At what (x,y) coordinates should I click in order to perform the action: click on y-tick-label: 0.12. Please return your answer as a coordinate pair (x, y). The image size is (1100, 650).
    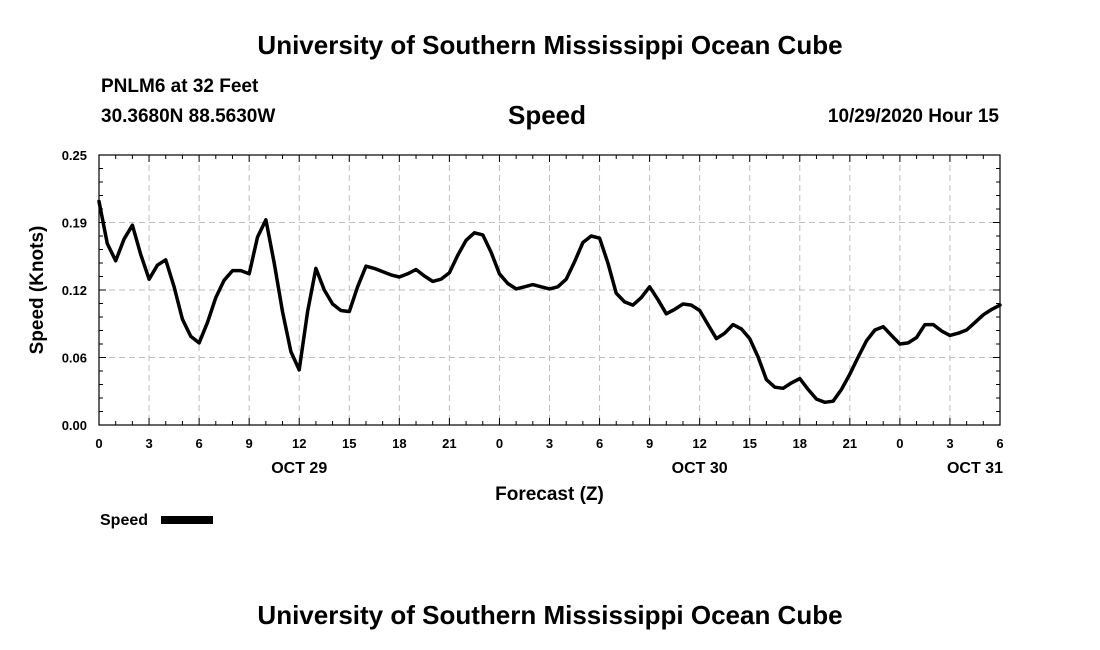
    Looking at the image, I should click on (74, 290).